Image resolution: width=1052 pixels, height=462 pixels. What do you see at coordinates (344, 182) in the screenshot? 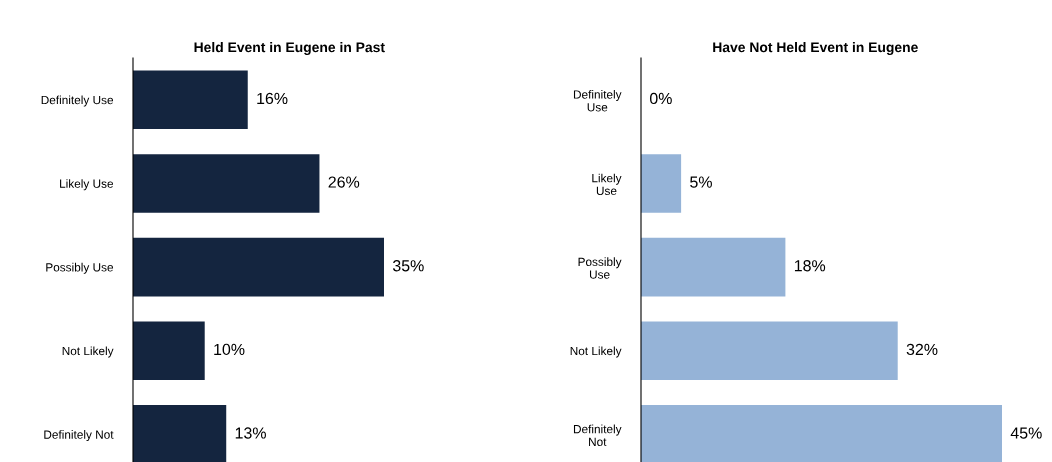
I see `data-label: 26%` at bounding box center [344, 182].